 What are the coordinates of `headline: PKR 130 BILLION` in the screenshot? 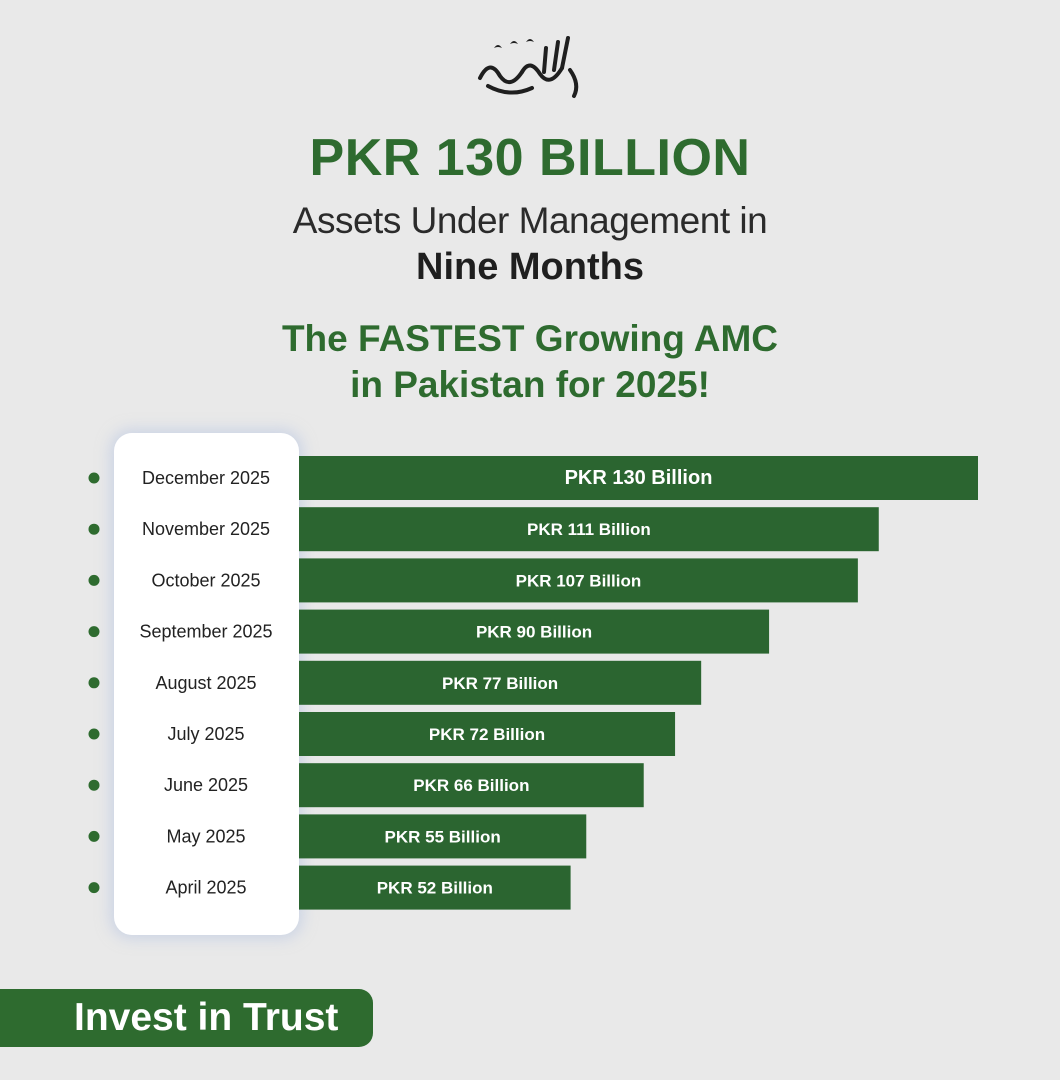 It's located at (530, 158).